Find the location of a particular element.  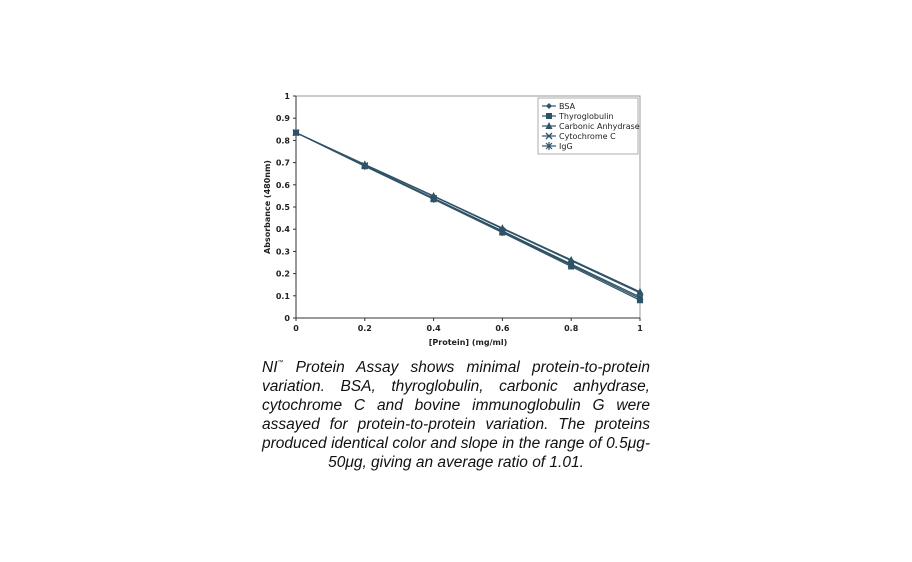

y-tick-label: 0.7 is located at coordinates (283, 163).